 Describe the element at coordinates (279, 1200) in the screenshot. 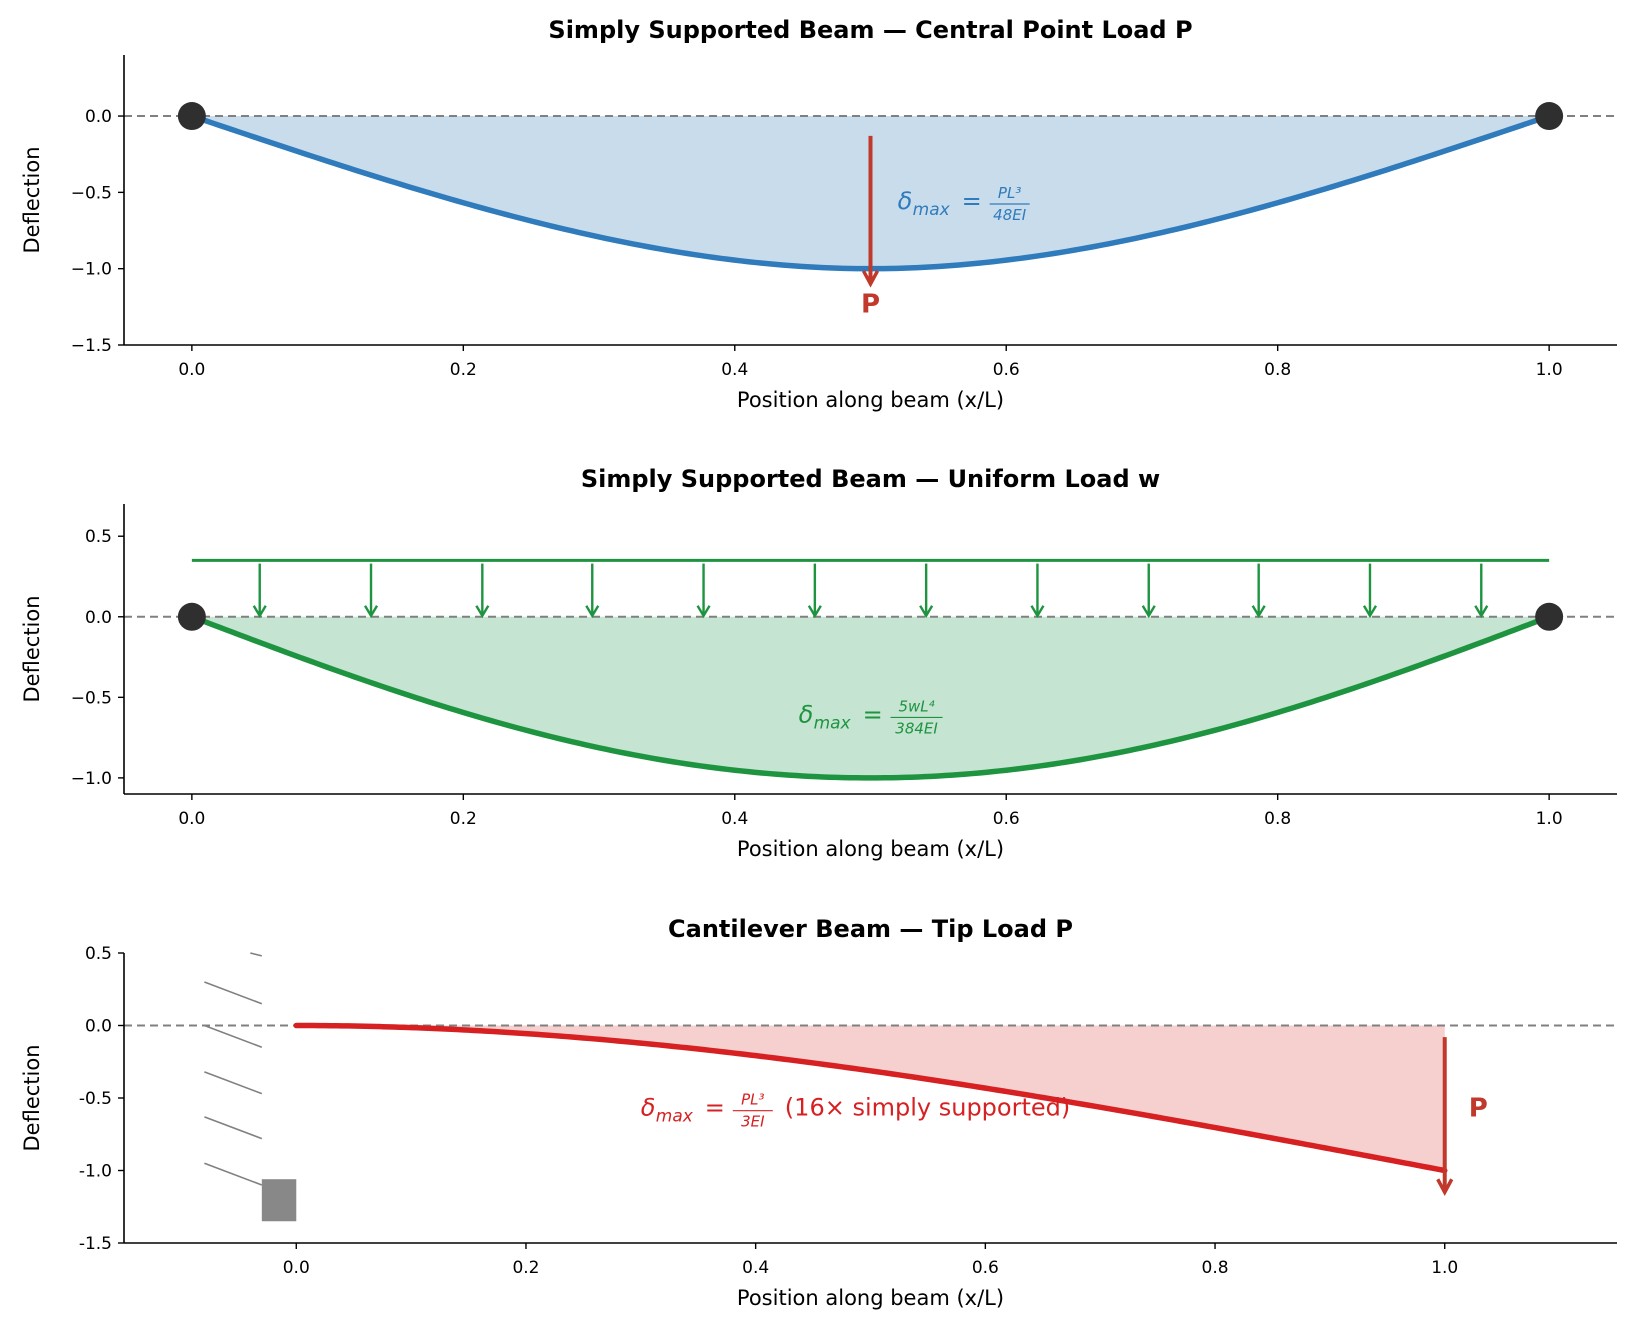

I see `fixed-support-block` at that location.